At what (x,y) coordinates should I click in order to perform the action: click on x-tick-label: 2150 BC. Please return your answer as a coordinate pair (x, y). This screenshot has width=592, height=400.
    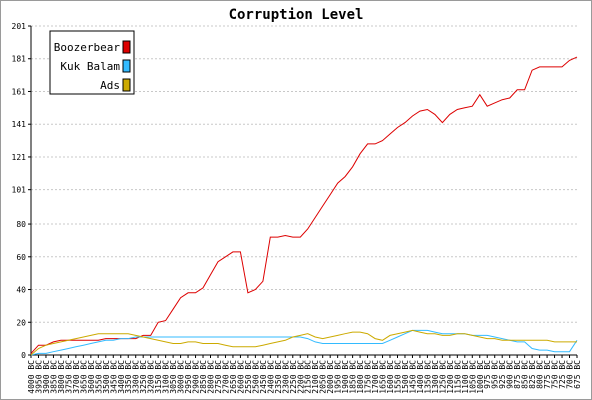
    Looking at the image, I should click on (308, 377).